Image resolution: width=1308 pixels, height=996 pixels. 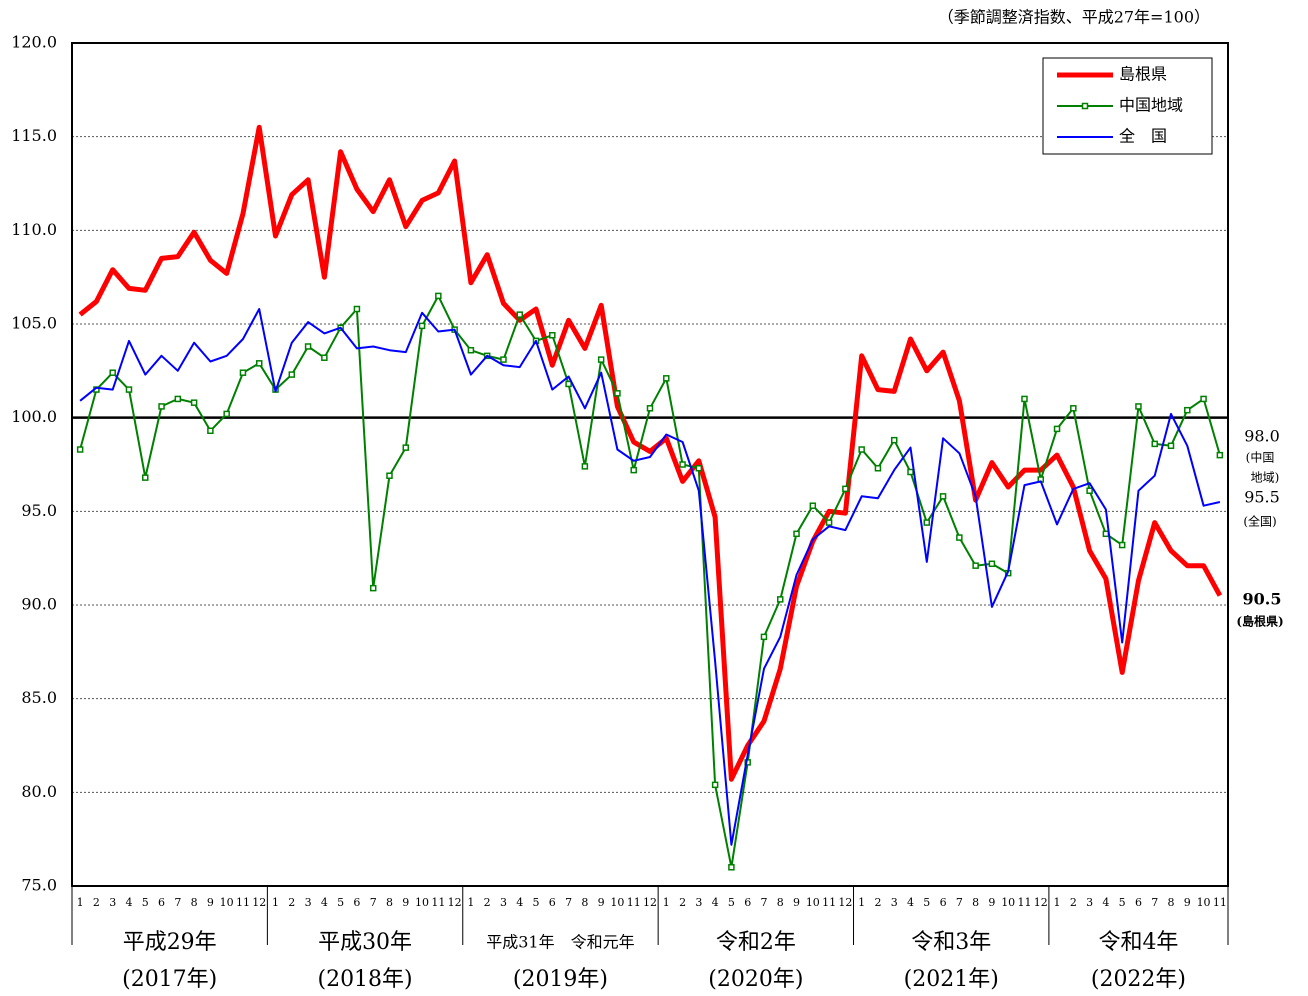 What do you see at coordinates (560, 942) in the screenshot?
I see `year-label: 平成31年 令和元年` at bounding box center [560, 942].